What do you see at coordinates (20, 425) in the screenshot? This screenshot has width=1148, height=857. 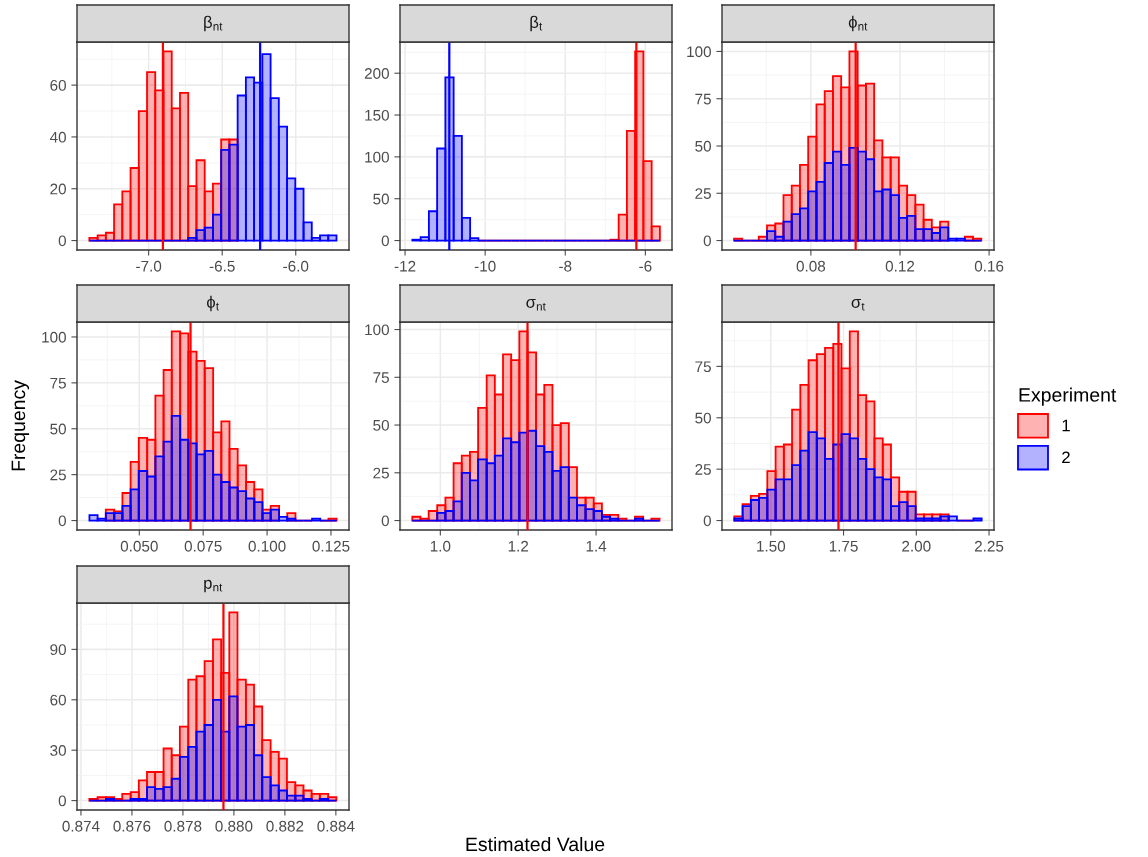 I see `y-axis-title: Frequency` at bounding box center [20, 425].